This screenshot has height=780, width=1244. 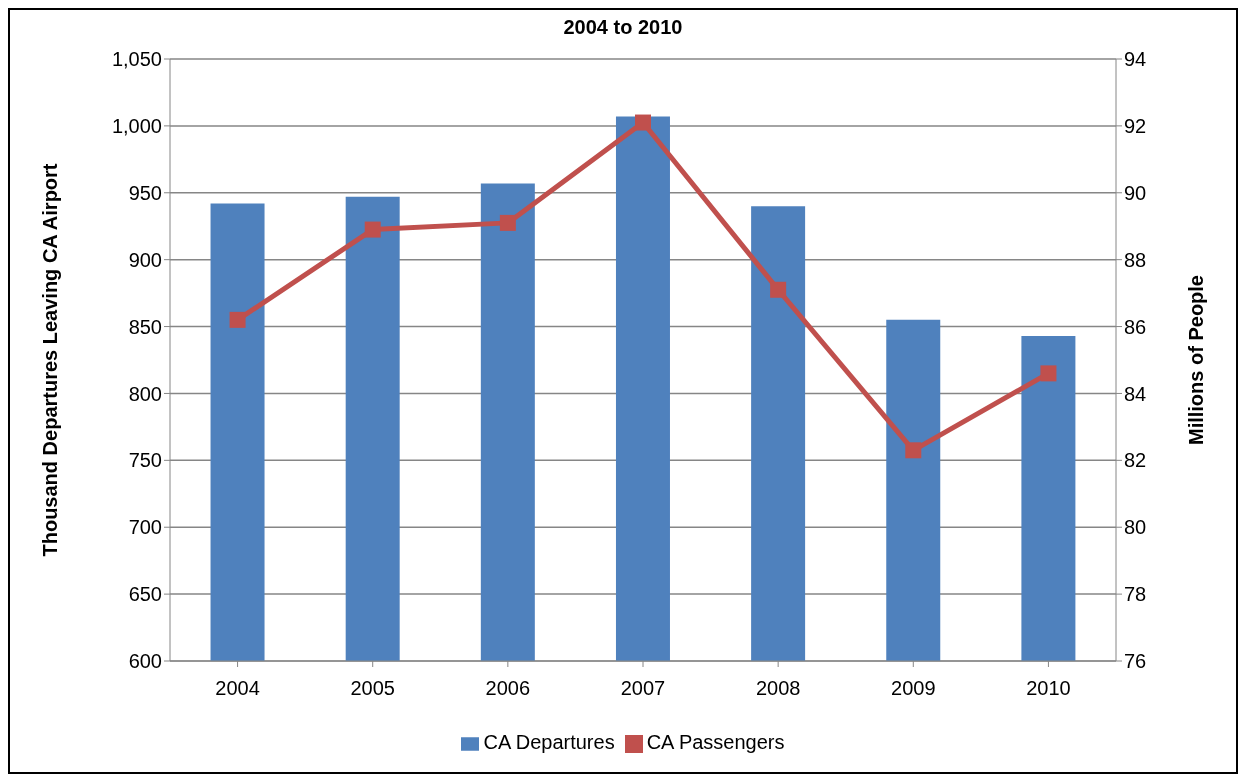 What do you see at coordinates (237, 688) in the screenshot?
I see `x-tick-label: 2004` at bounding box center [237, 688].